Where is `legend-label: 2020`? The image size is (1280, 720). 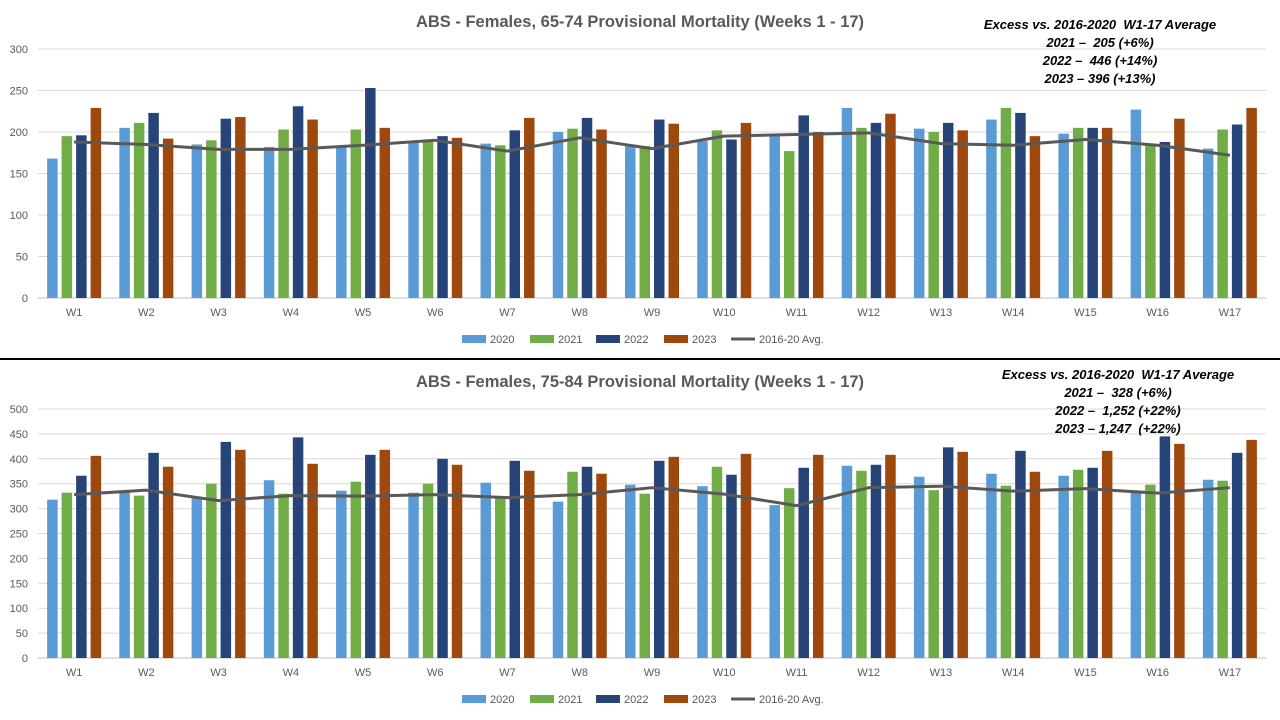 legend-label: 2020 is located at coordinates (502, 340).